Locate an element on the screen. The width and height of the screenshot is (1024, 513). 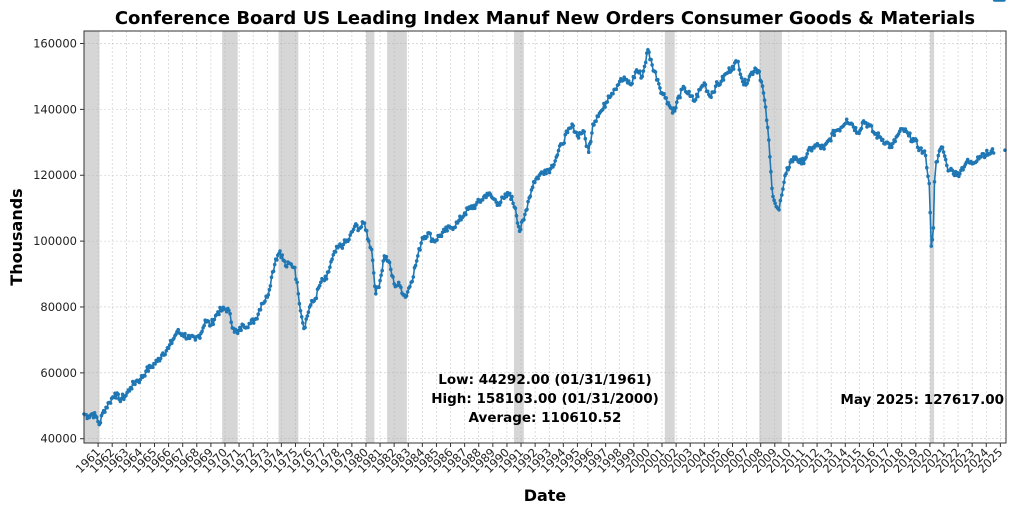
y-tick-label: 60000 is located at coordinates (58, 373).